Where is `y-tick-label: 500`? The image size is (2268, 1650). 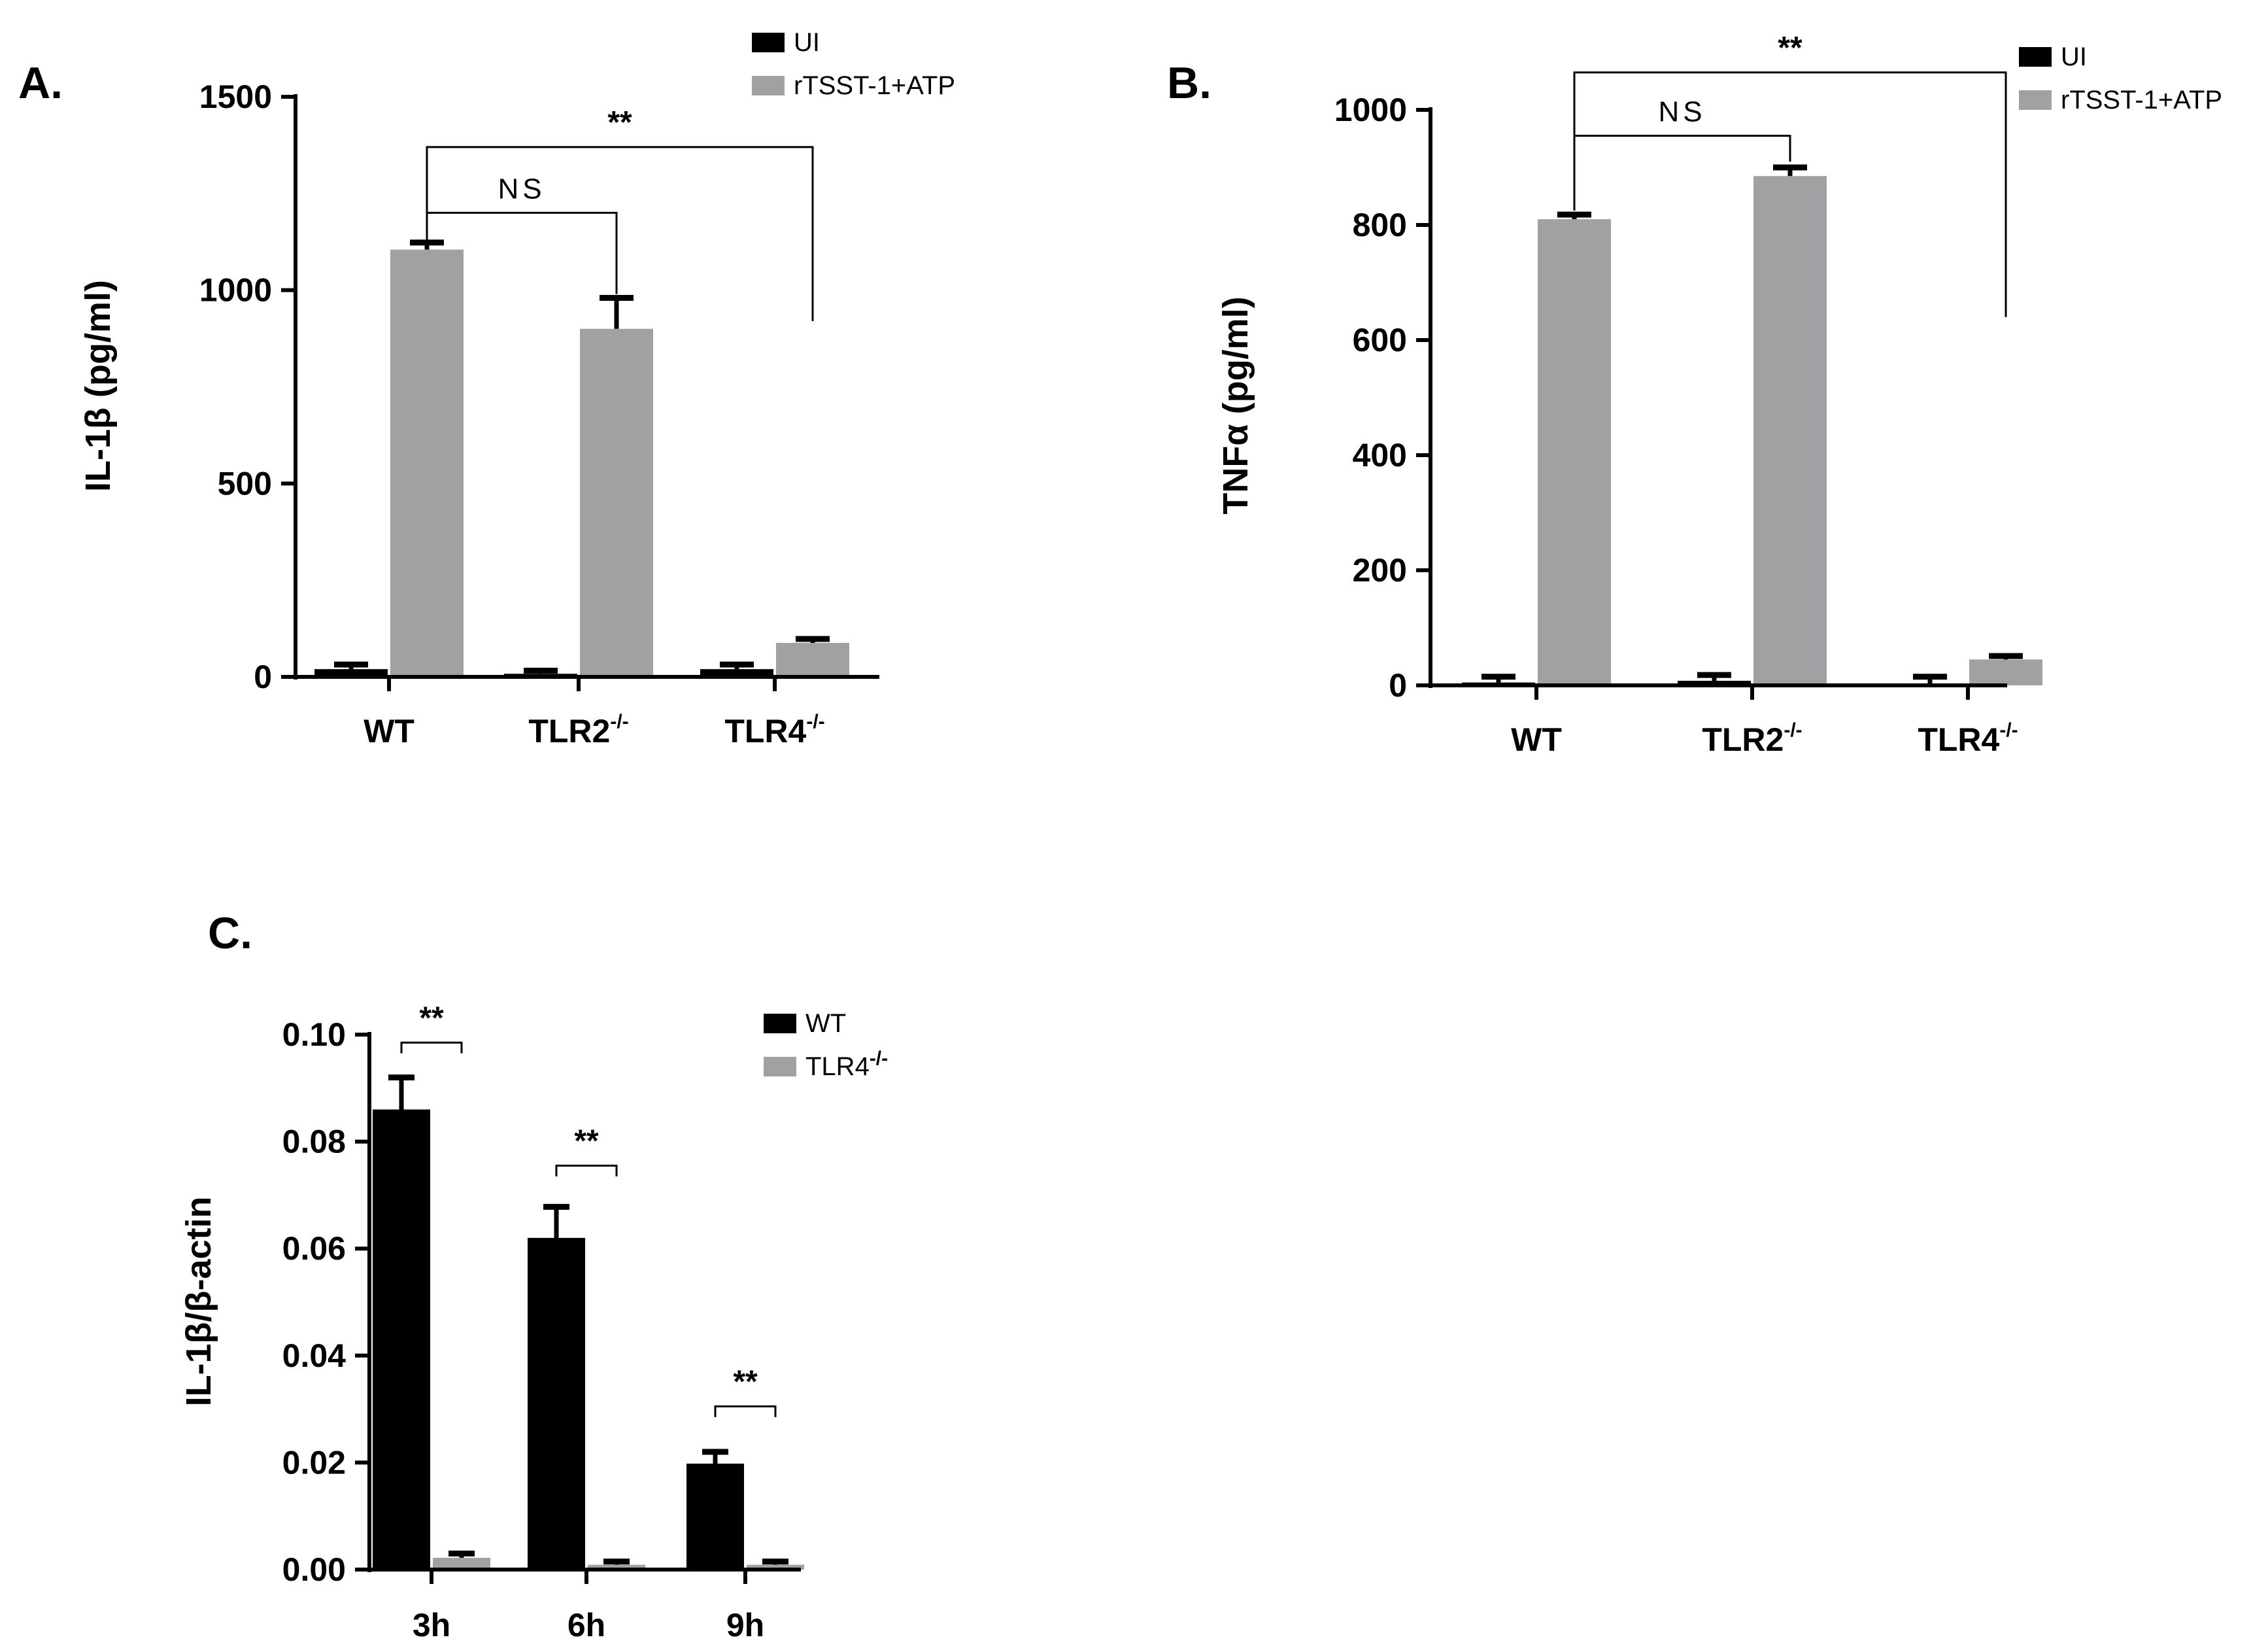 y-tick-label: 500 is located at coordinates (245, 483).